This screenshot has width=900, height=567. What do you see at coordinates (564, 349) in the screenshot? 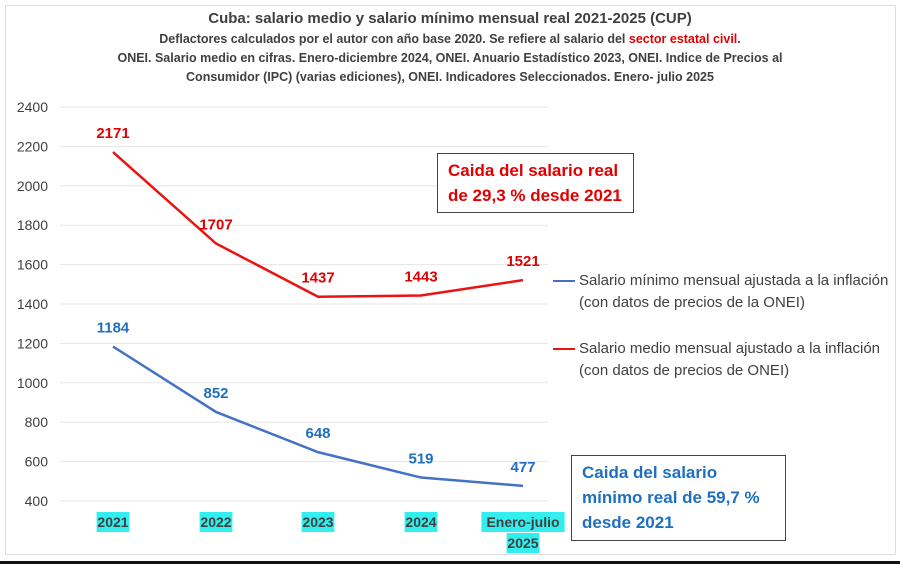
I see `legend-swatch-red` at bounding box center [564, 349].